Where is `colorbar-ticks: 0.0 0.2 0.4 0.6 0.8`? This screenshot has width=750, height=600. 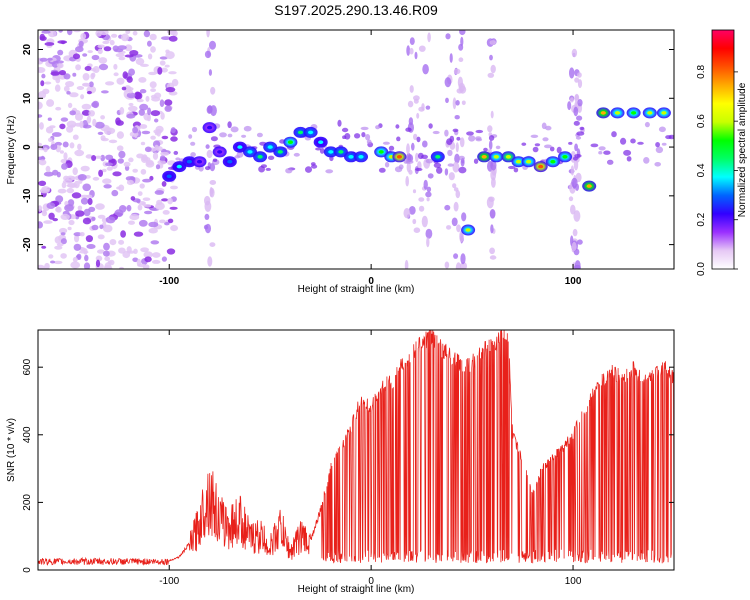
colorbar-ticks: 0.0 0.2 0.4 0.6 0.8 is located at coordinates (717, 170).